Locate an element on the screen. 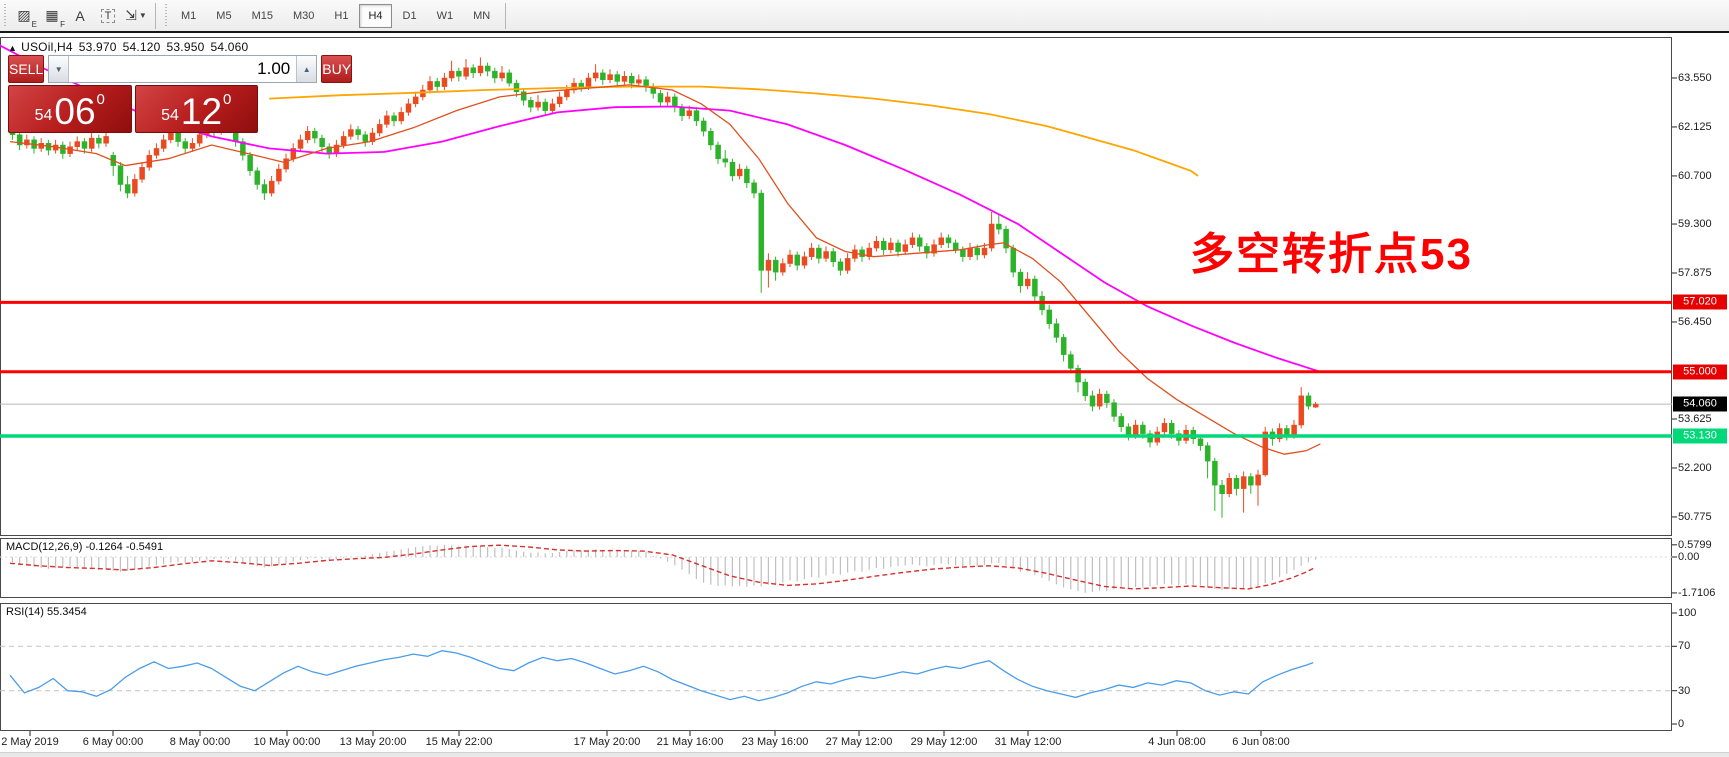 Image resolution: width=1729 pixels, height=757 pixels. collapse-panel-icon: ▲ is located at coordinates (13, 48).